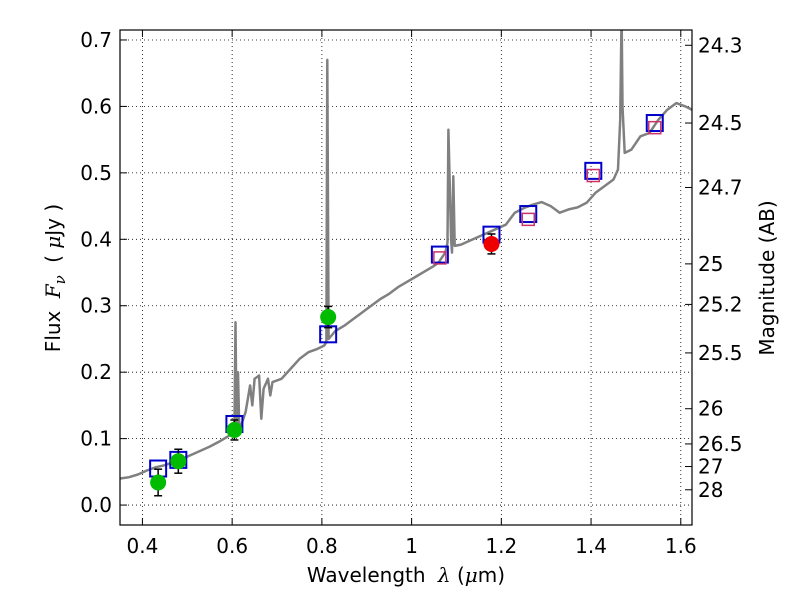 The width and height of the screenshot is (800, 600). Describe the element at coordinates (96, 439) in the screenshot. I see `y-tick-label: 0.1` at that location.